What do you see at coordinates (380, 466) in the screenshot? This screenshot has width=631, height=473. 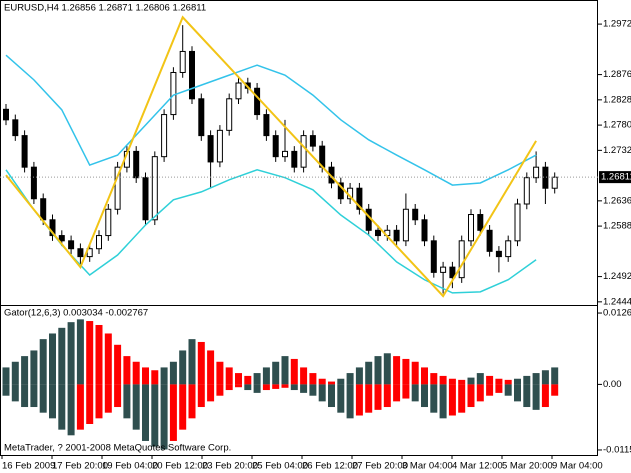 I see `x-tick-label: 27 Feb 20:00` at bounding box center [380, 466].